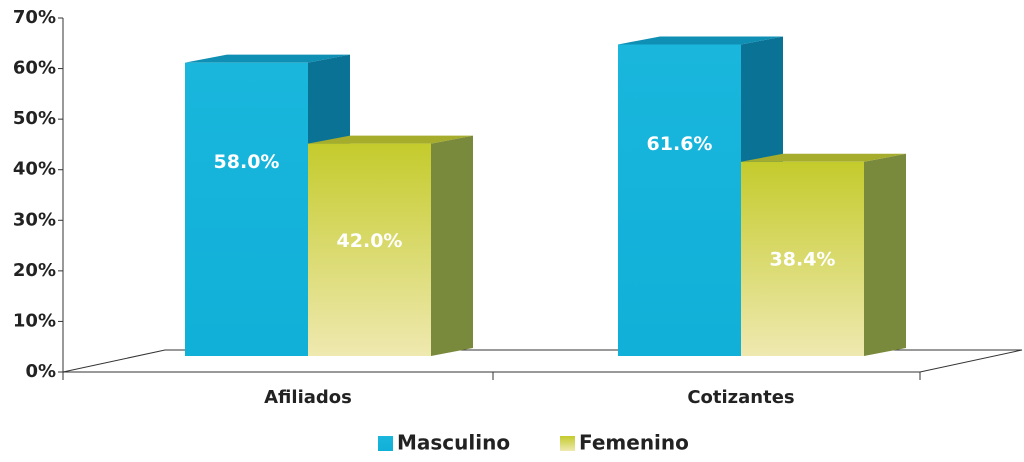 This screenshot has width=1024, height=462. What do you see at coordinates (34, 118) in the screenshot?
I see `y-tick-label: 50%` at bounding box center [34, 118].